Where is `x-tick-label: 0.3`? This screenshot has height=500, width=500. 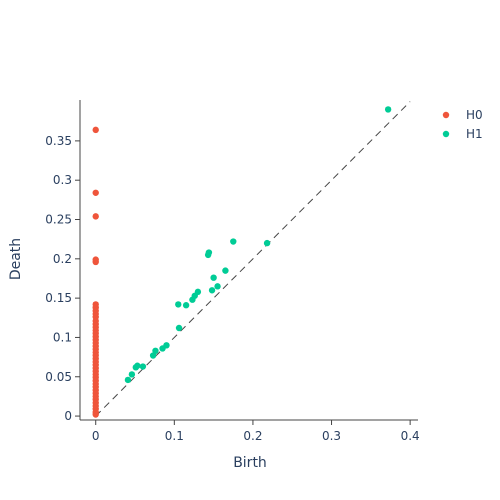
x-tick-label: 0.3 is located at coordinates (331, 436).